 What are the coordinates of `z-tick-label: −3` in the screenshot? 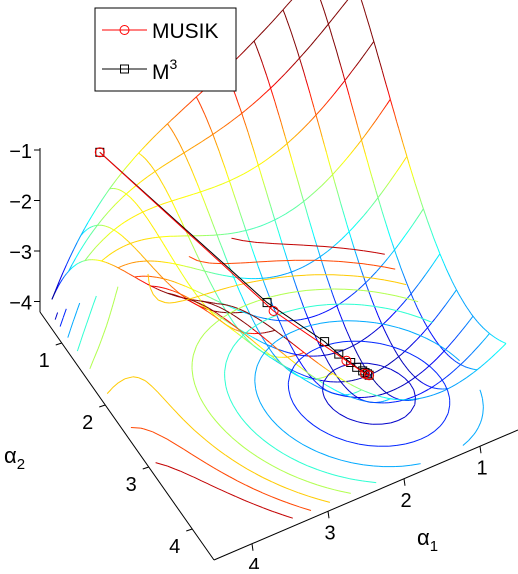 It's located at (20, 253).